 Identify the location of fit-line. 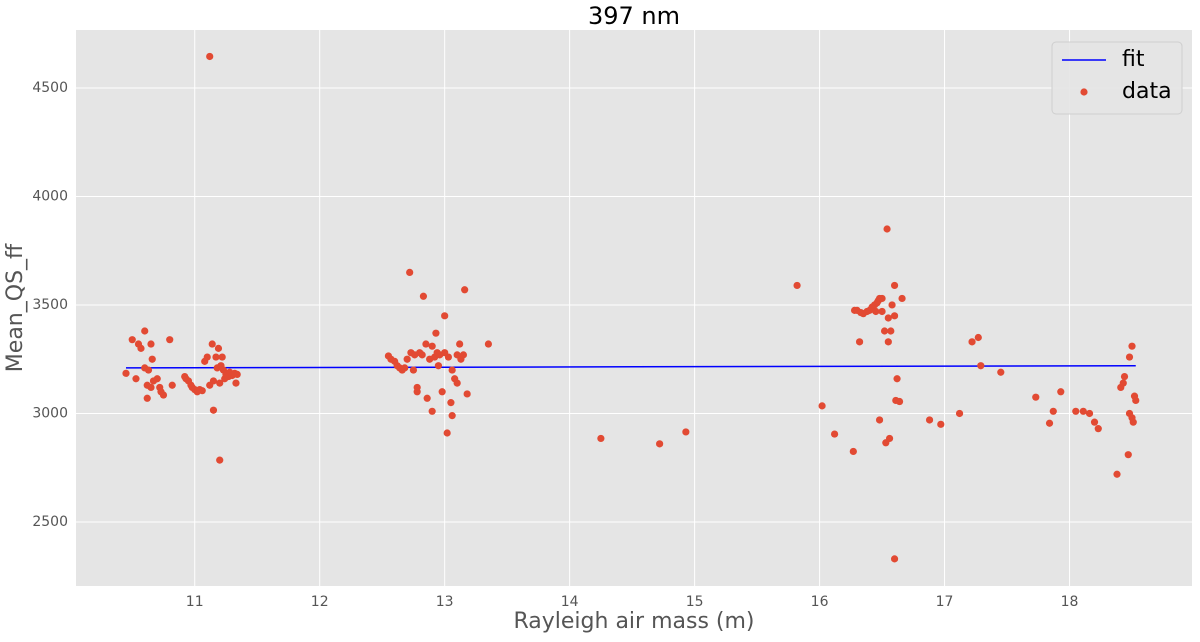
(630, 366).